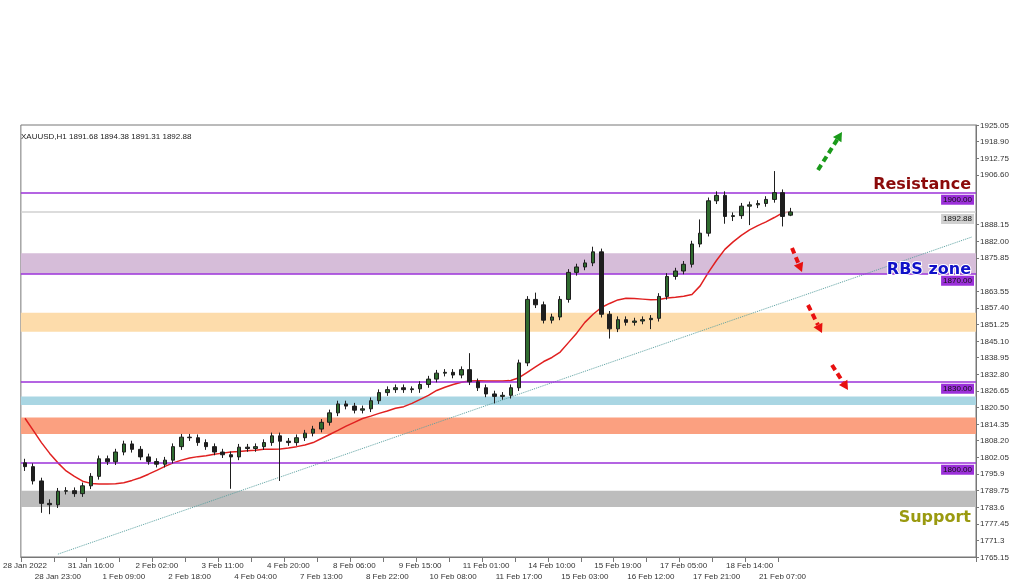  I want to click on x-tick-label: 9 Feb 15:00, so click(420, 565).